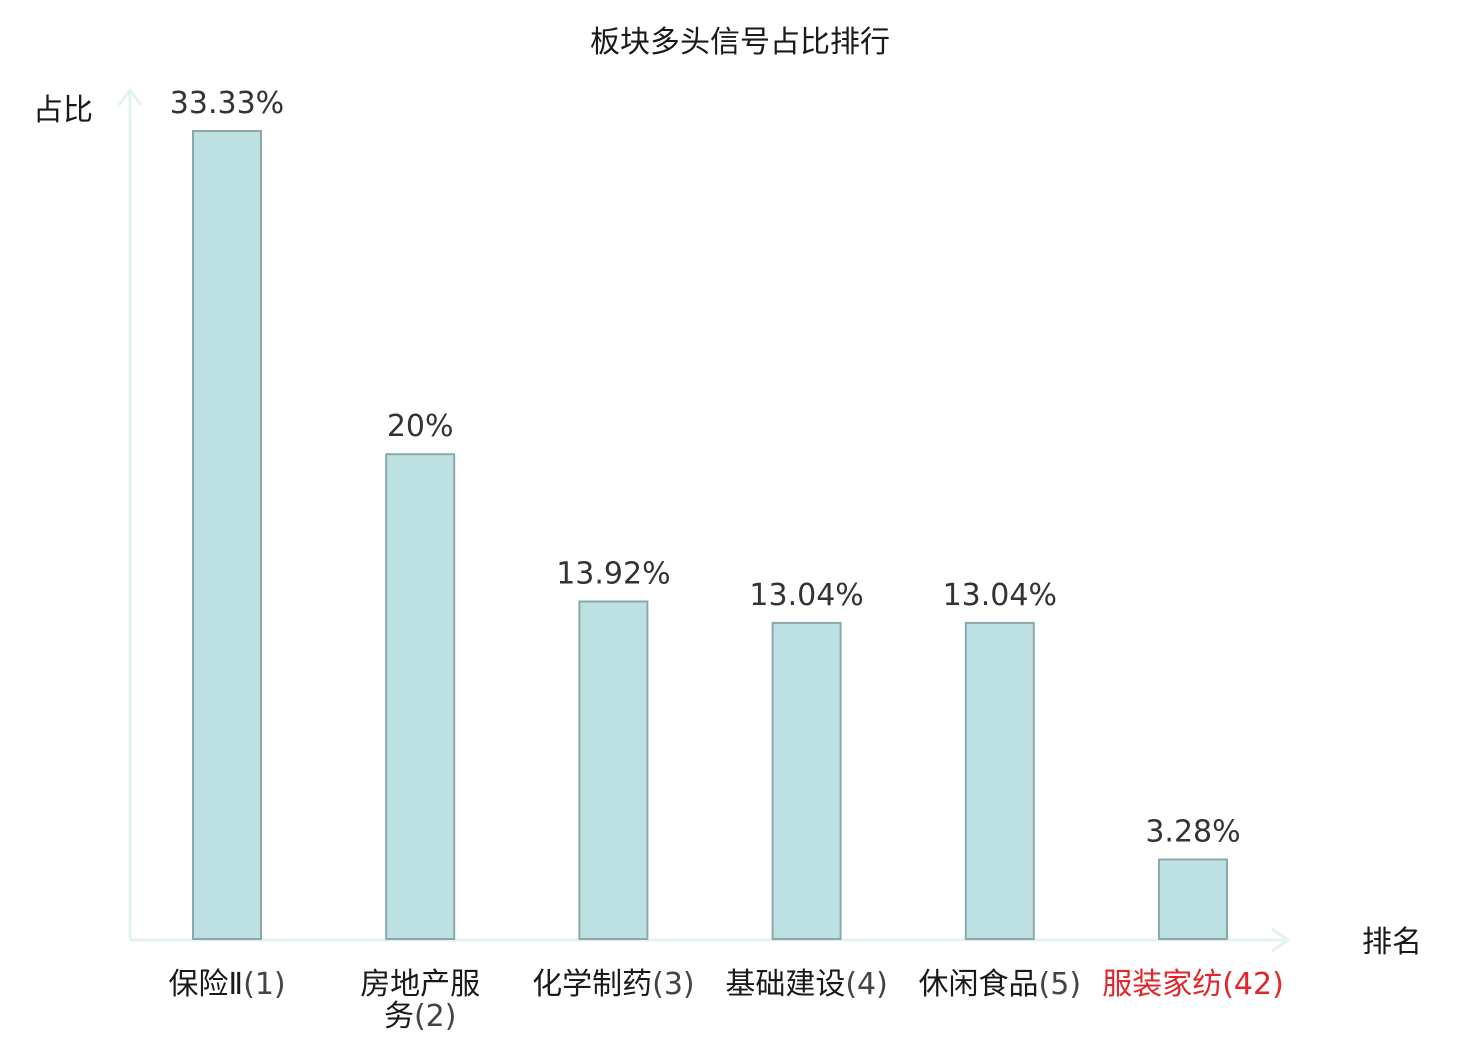  What do you see at coordinates (420, 426) in the screenshot?
I see `value-label-1: 20%` at bounding box center [420, 426].